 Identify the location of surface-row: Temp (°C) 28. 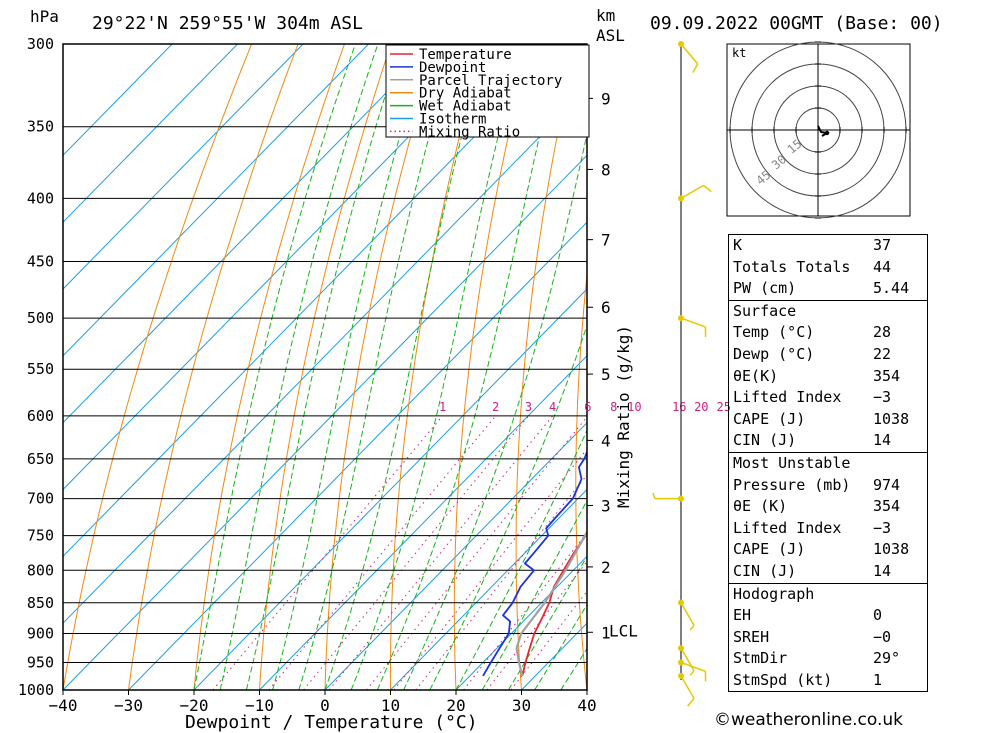
(828, 333).